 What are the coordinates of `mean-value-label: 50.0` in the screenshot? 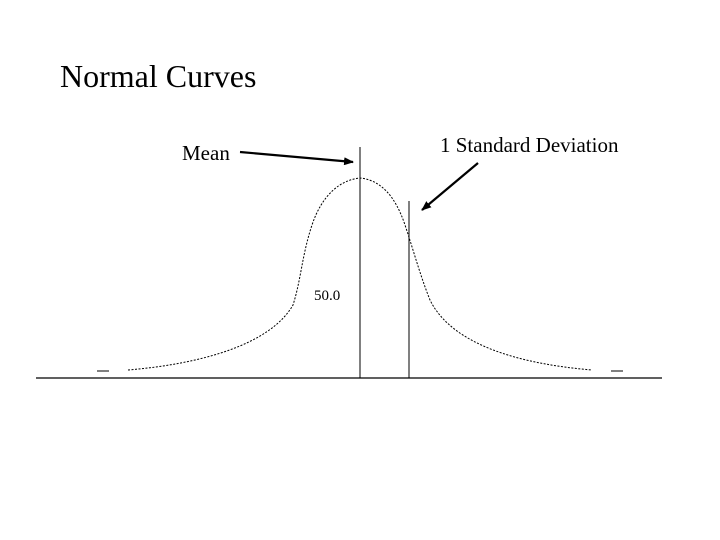 It's located at (327, 296).